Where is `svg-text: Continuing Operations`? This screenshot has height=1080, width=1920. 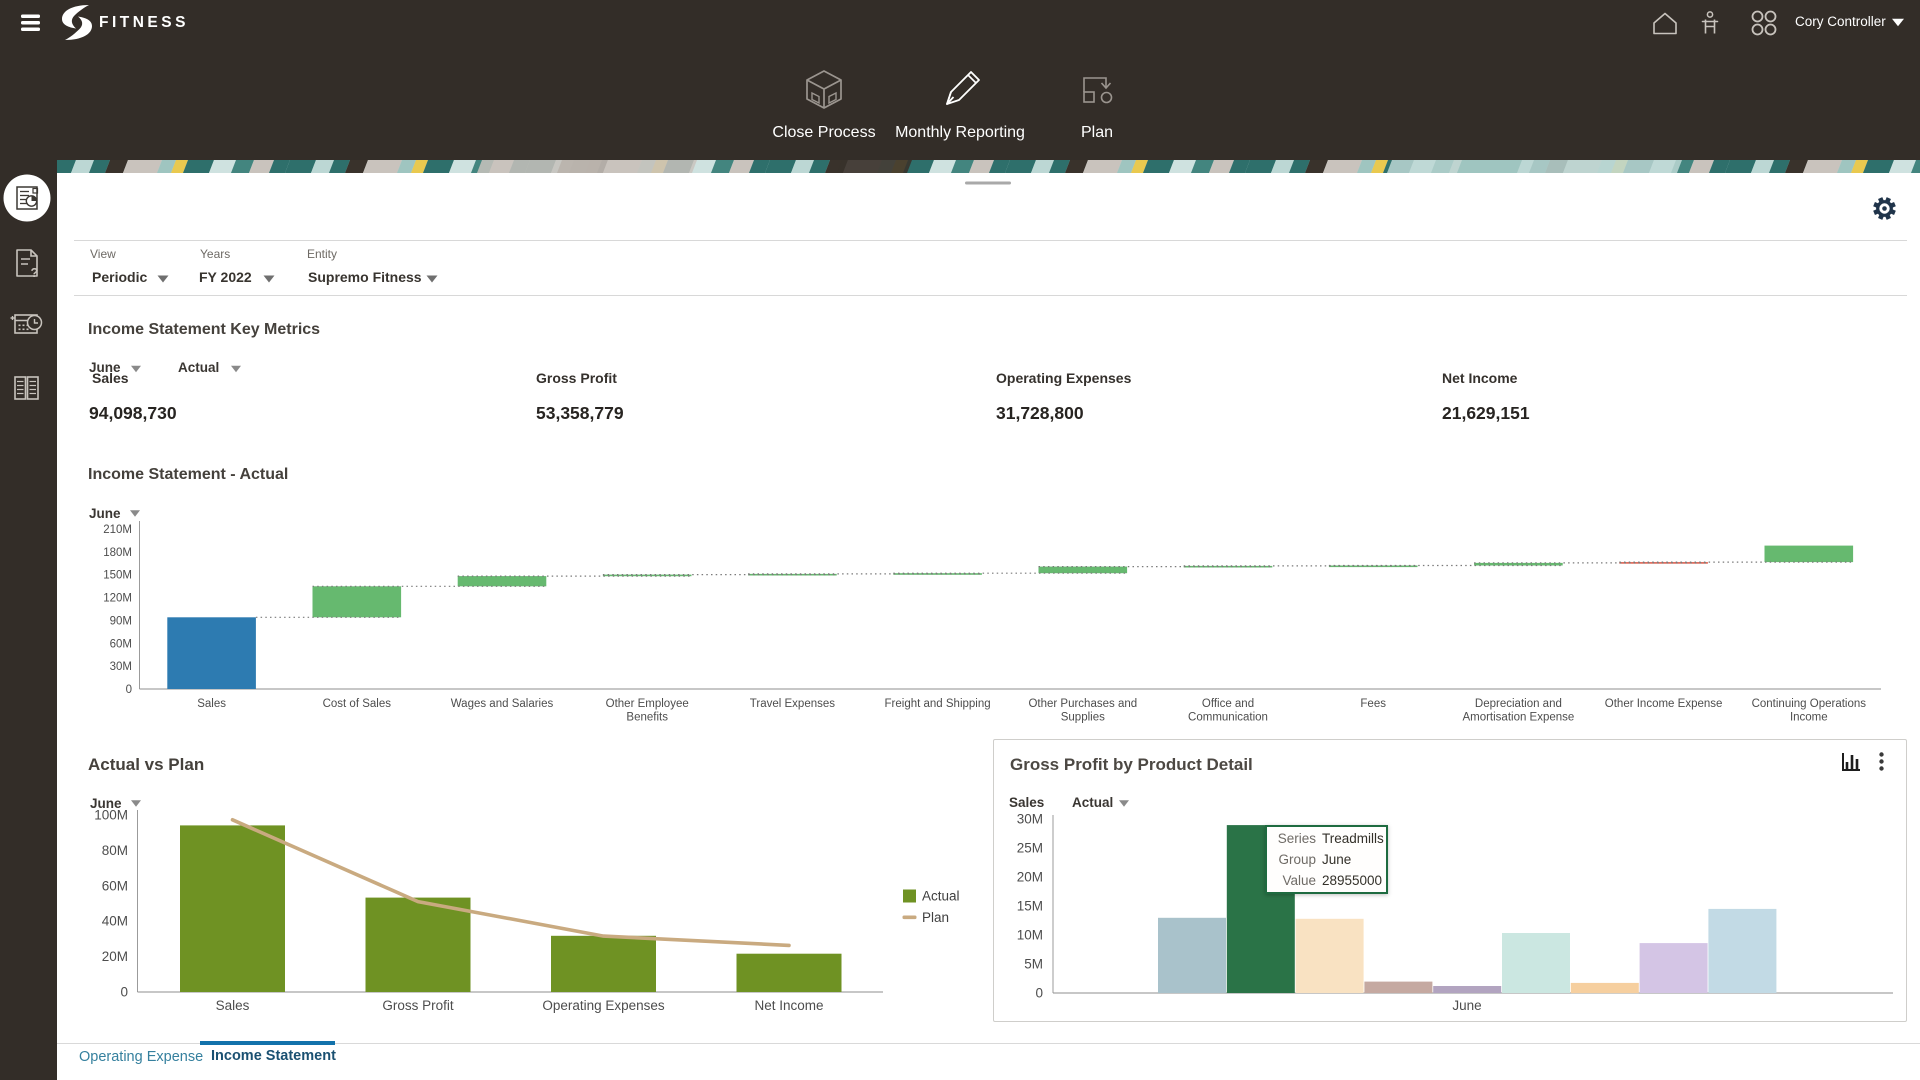
svg-text: Continuing Operations is located at coordinates (1809, 704).